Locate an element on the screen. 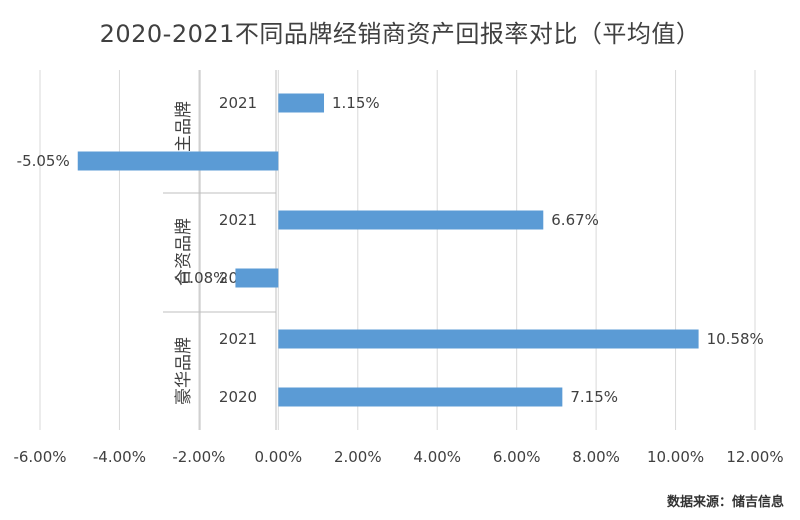  data-label: -1.08% is located at coordinates (200, 278).